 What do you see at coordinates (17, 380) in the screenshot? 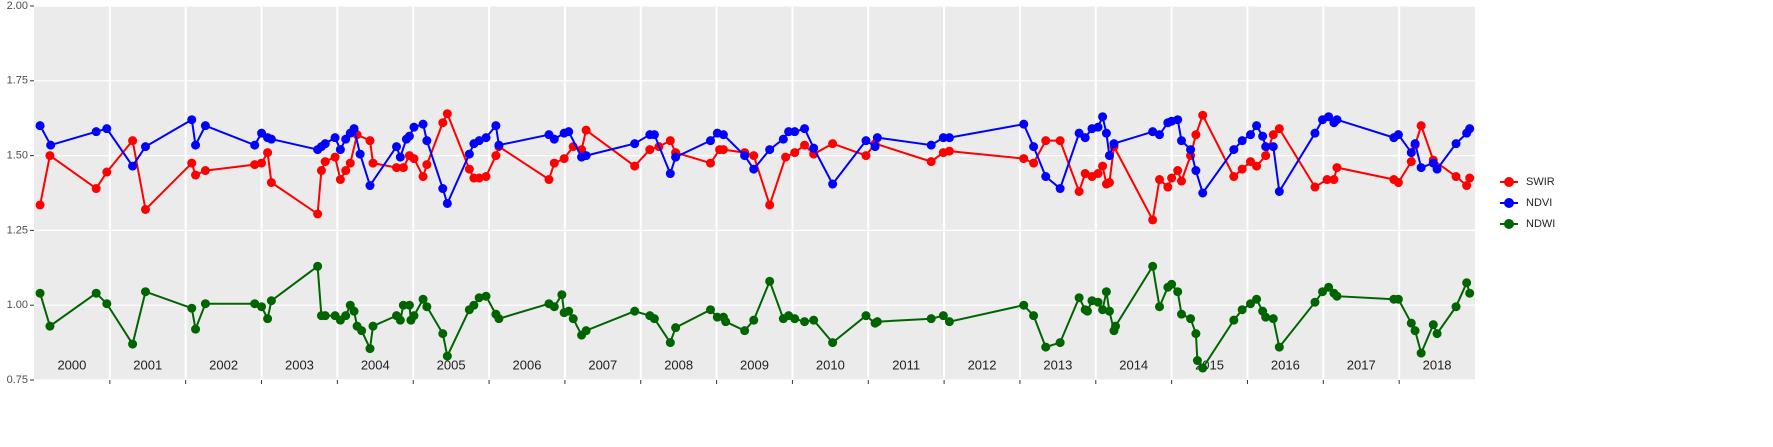
I see `y-tick-label: 0.75` at bounding box center [17, 380].